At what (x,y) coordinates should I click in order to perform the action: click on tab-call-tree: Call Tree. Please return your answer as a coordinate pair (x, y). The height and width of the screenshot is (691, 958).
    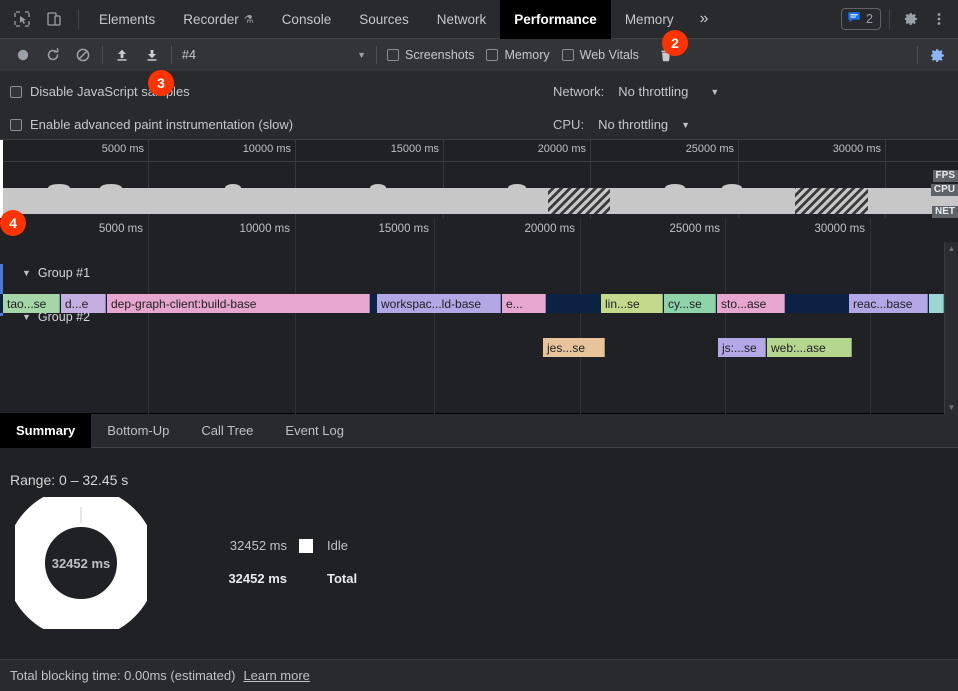
    Looking at the image, I should click on (227, 431).